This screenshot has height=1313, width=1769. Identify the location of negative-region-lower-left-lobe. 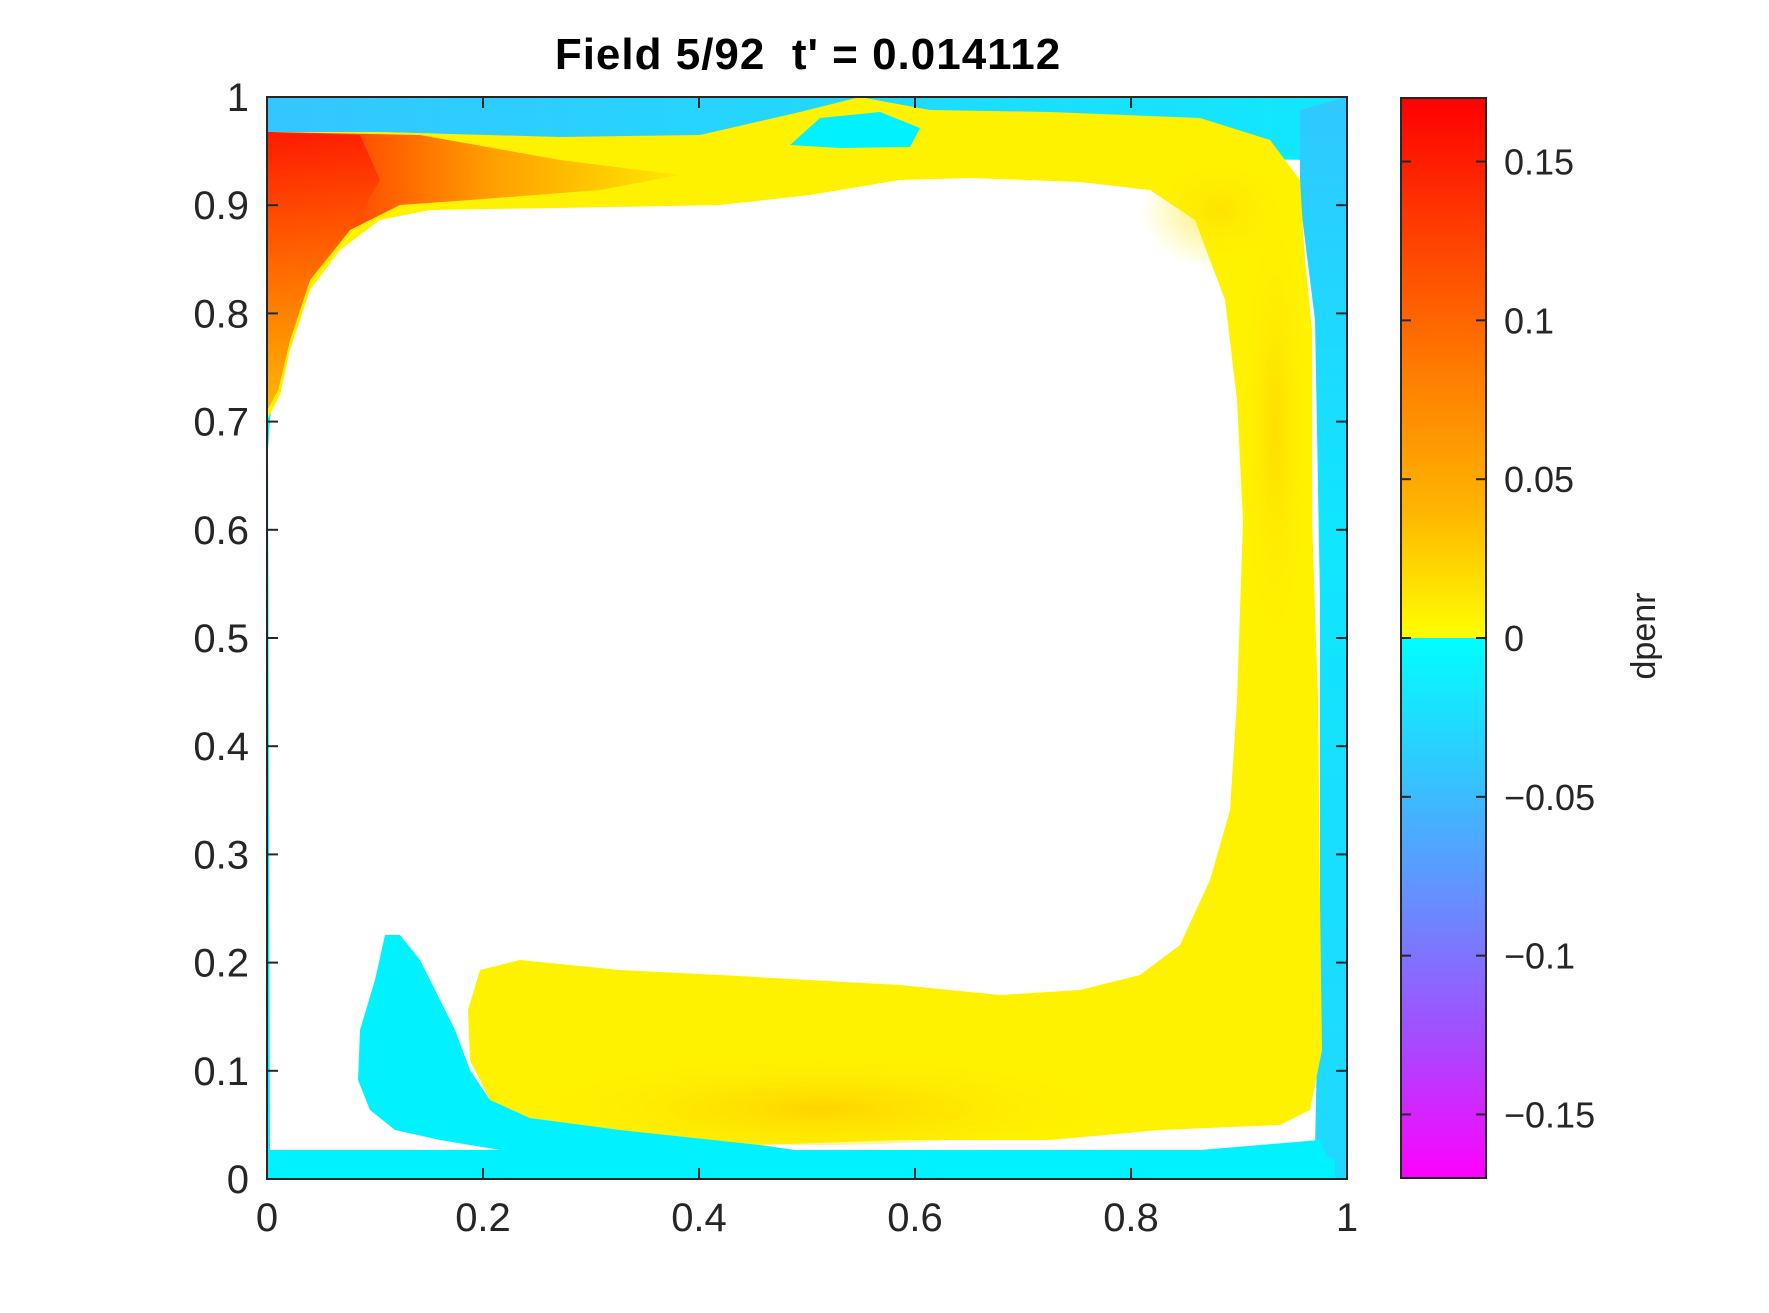
(629, 1052).